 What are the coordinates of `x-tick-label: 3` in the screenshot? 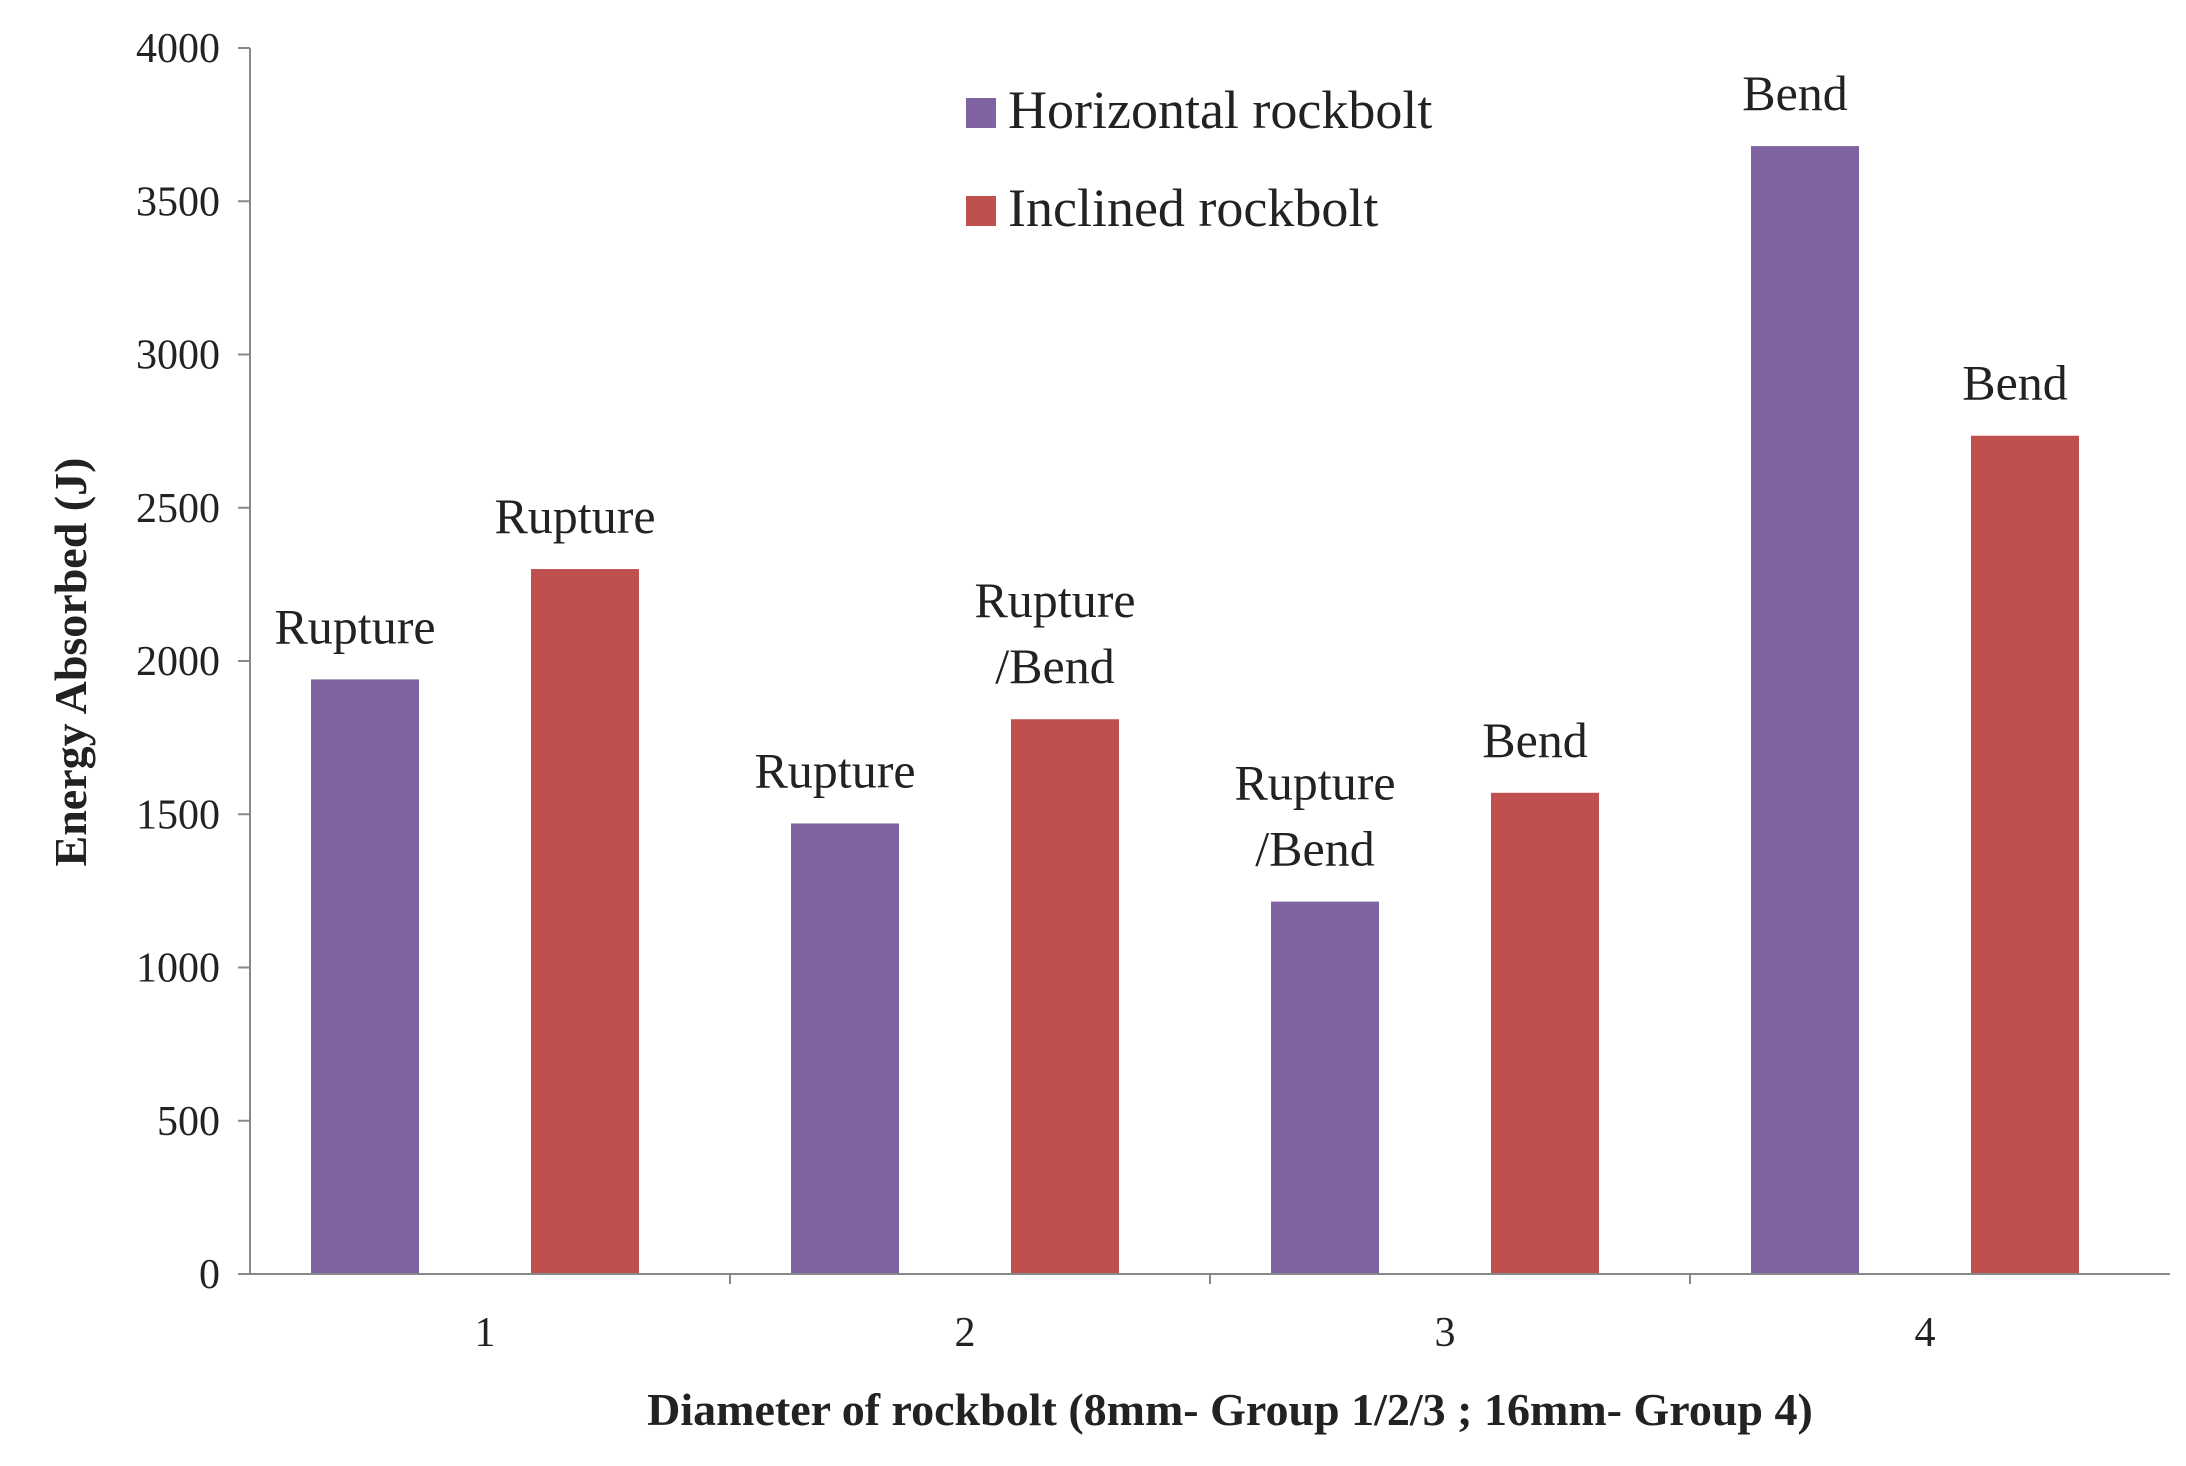 It's located at (1445, 1333).